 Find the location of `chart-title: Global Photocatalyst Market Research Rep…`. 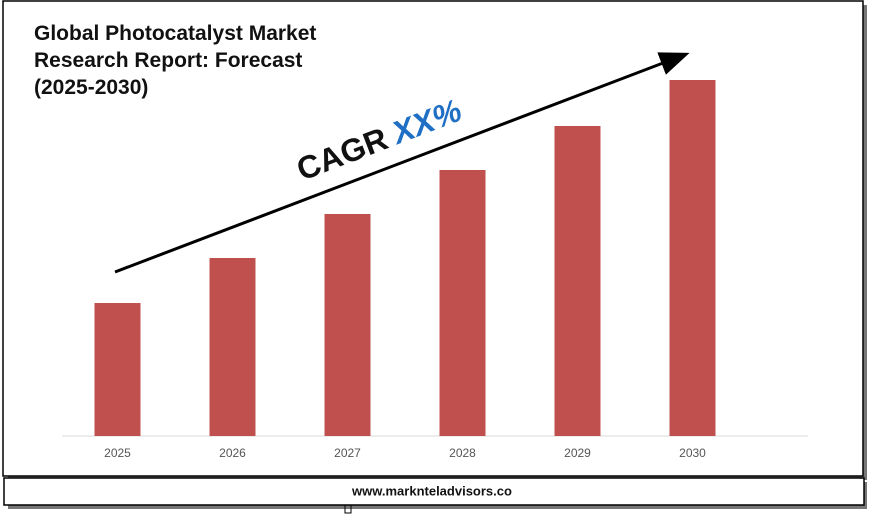

chart-title: Global Photocatalyst Market Research Rep… is located at coordinates (175, 60).